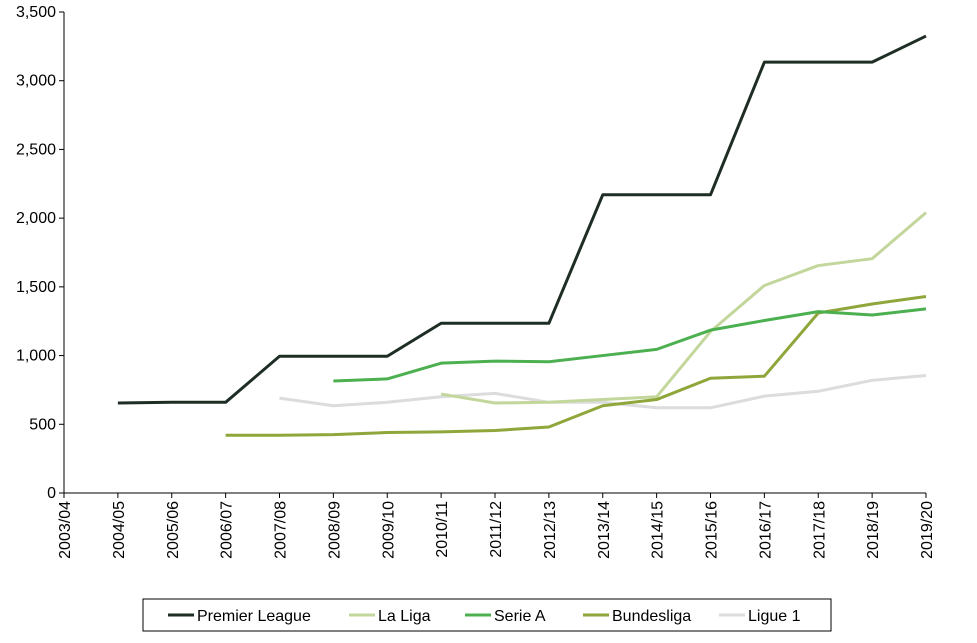 This screenshot has width=977, height=643. What do you see at coordinates (604, 530) in the screenshot?
I see `x-tick-label: 2013/14` at bounding box center [604, 530].